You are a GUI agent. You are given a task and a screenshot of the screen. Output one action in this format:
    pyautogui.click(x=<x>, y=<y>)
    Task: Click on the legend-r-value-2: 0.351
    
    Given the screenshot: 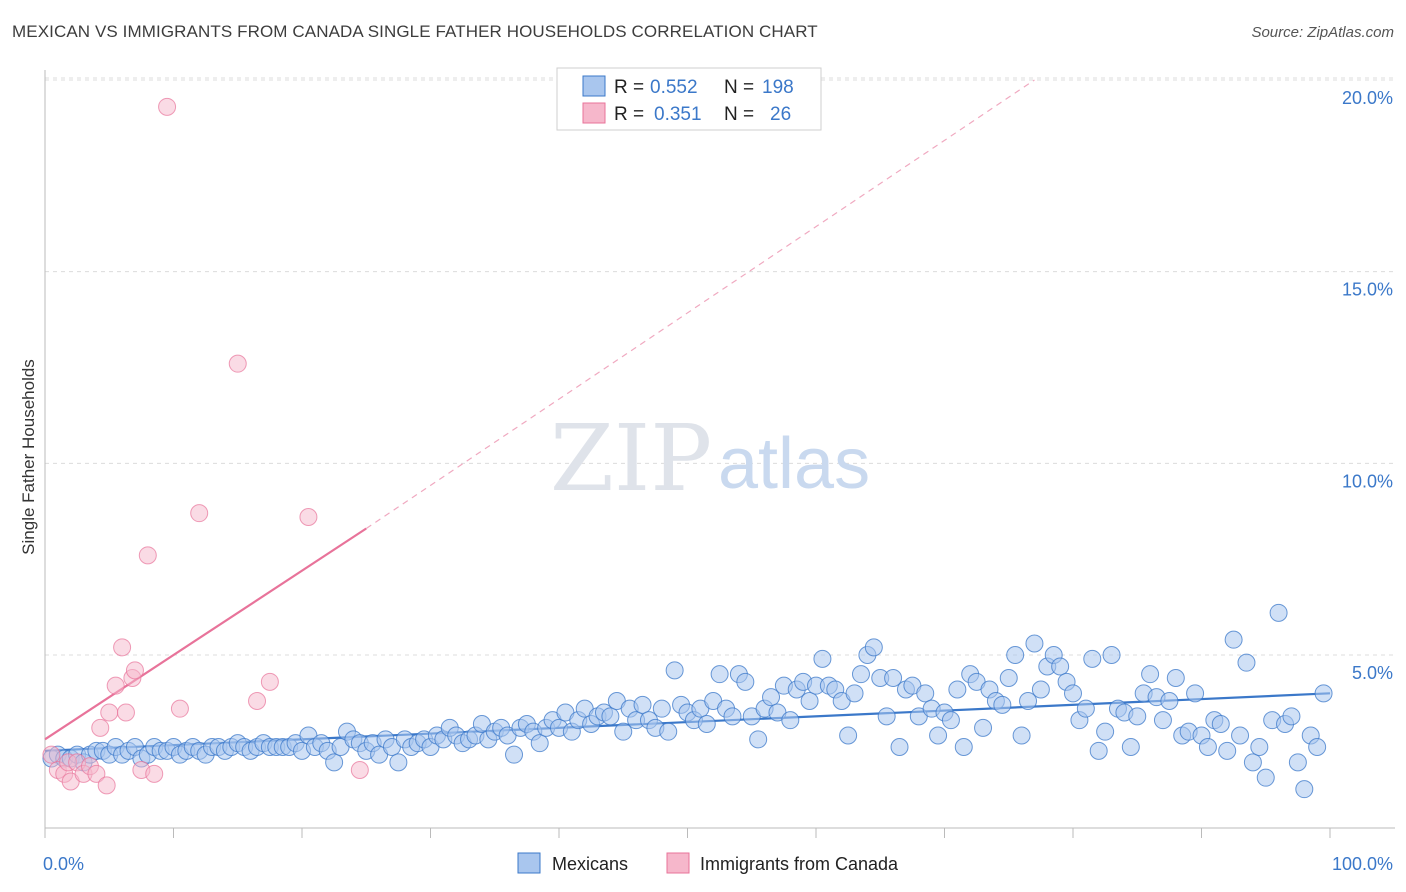 What is the action you would take?
    pyautogui.click(x=678, y=114)
    